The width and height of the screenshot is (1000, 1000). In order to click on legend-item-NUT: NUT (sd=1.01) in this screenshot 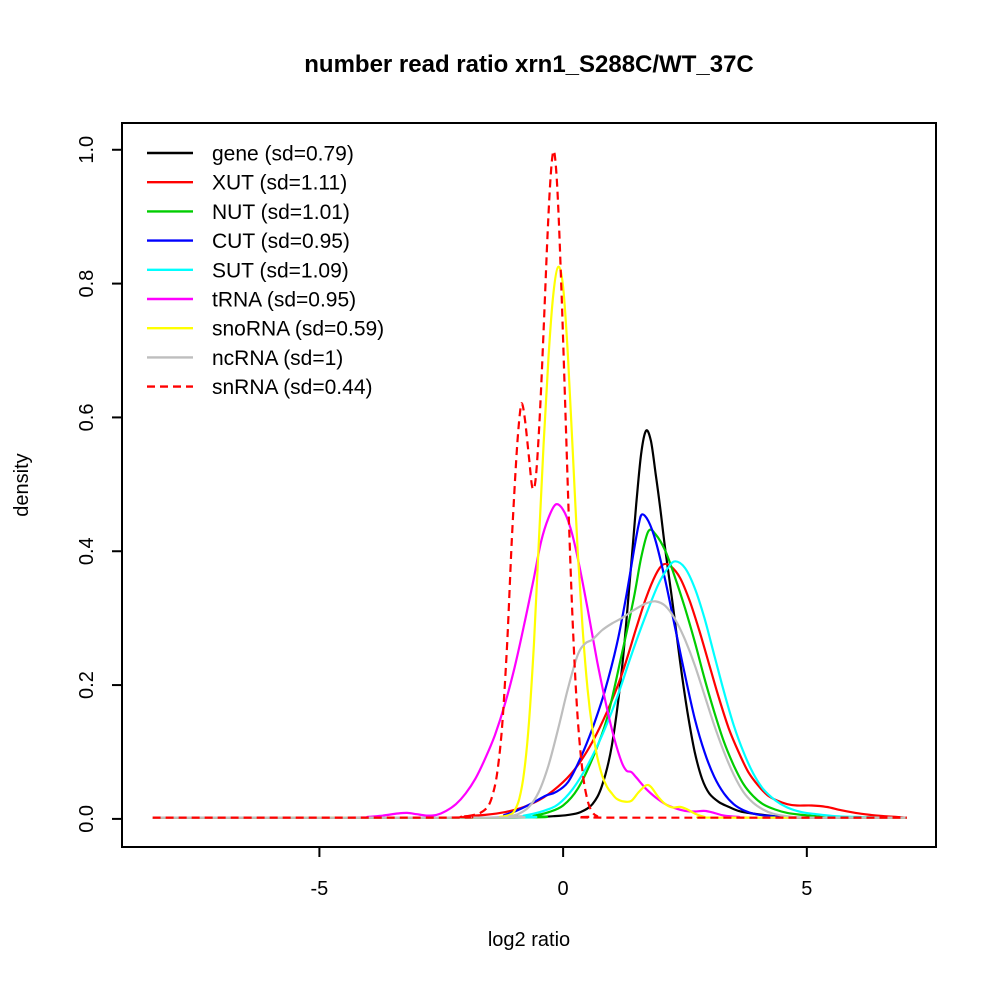, I will do `click(248, 212)`.